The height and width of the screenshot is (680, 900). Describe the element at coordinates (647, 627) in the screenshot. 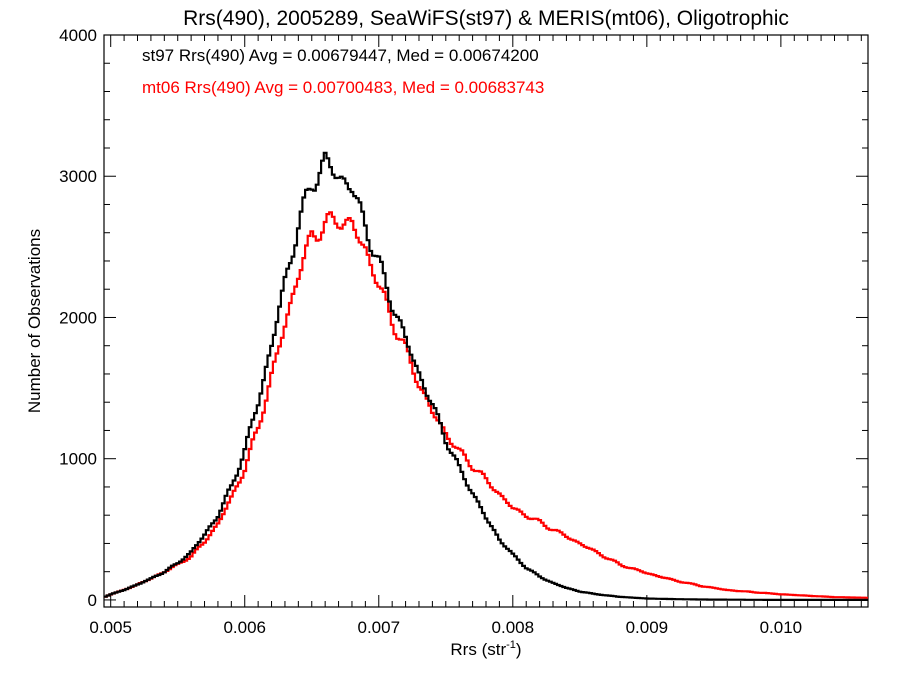

I see `x-tick-label: 0.009` at that location.